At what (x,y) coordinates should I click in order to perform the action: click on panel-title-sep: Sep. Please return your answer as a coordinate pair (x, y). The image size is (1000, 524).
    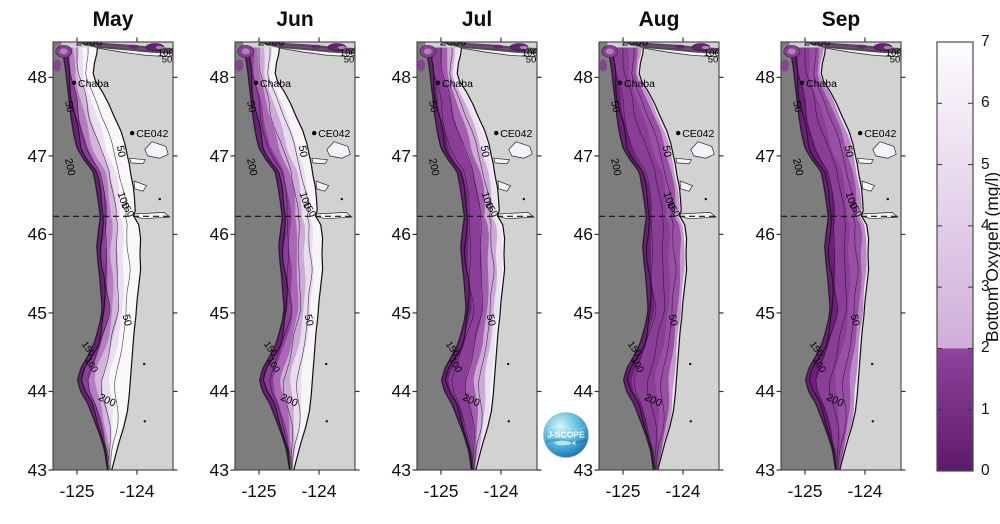
    Looking at the image, I should click on (841, 19).